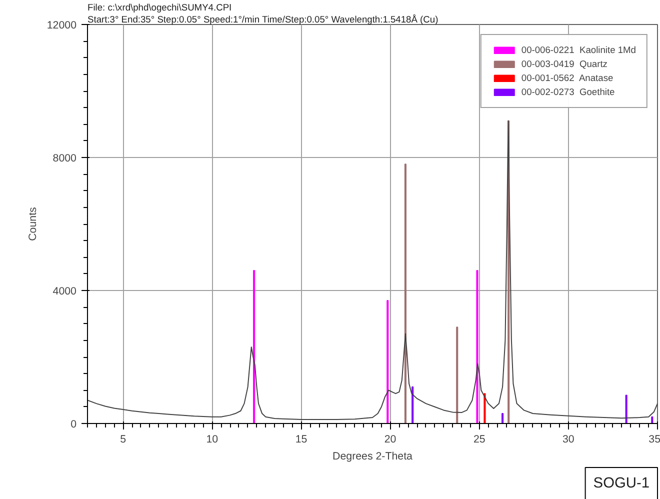  I want to click on y-tick-label: 12000, so click(61, 26).